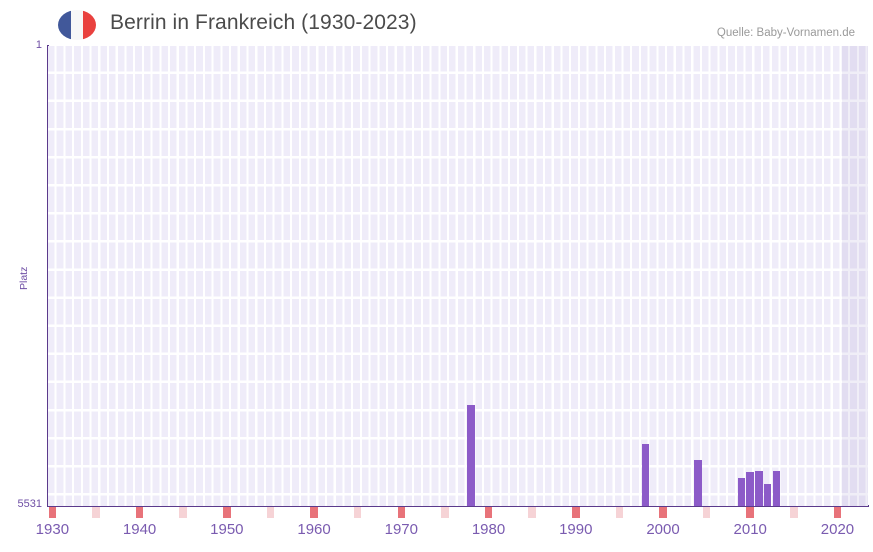 Image resolution: width=873 pixels, height=552 pixels. What do you see at coordinates (750, 488) in the screenshot?
I see `bar-2010` at bounding box center [750, 488].